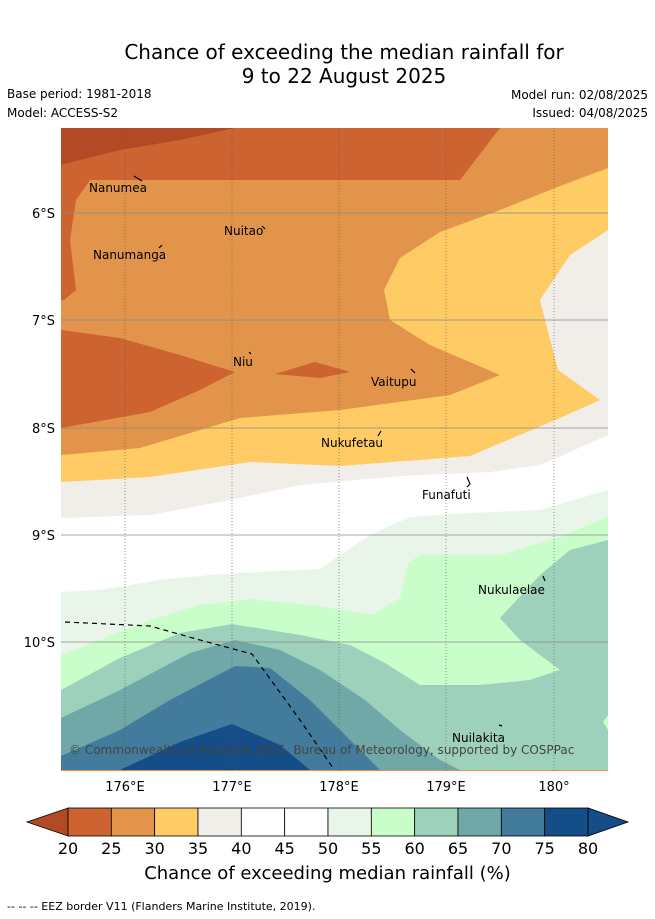 This screenshot has width=655, height=919. I want to click on place-label-nukufetau: Nukufetau, so click(352, 443).